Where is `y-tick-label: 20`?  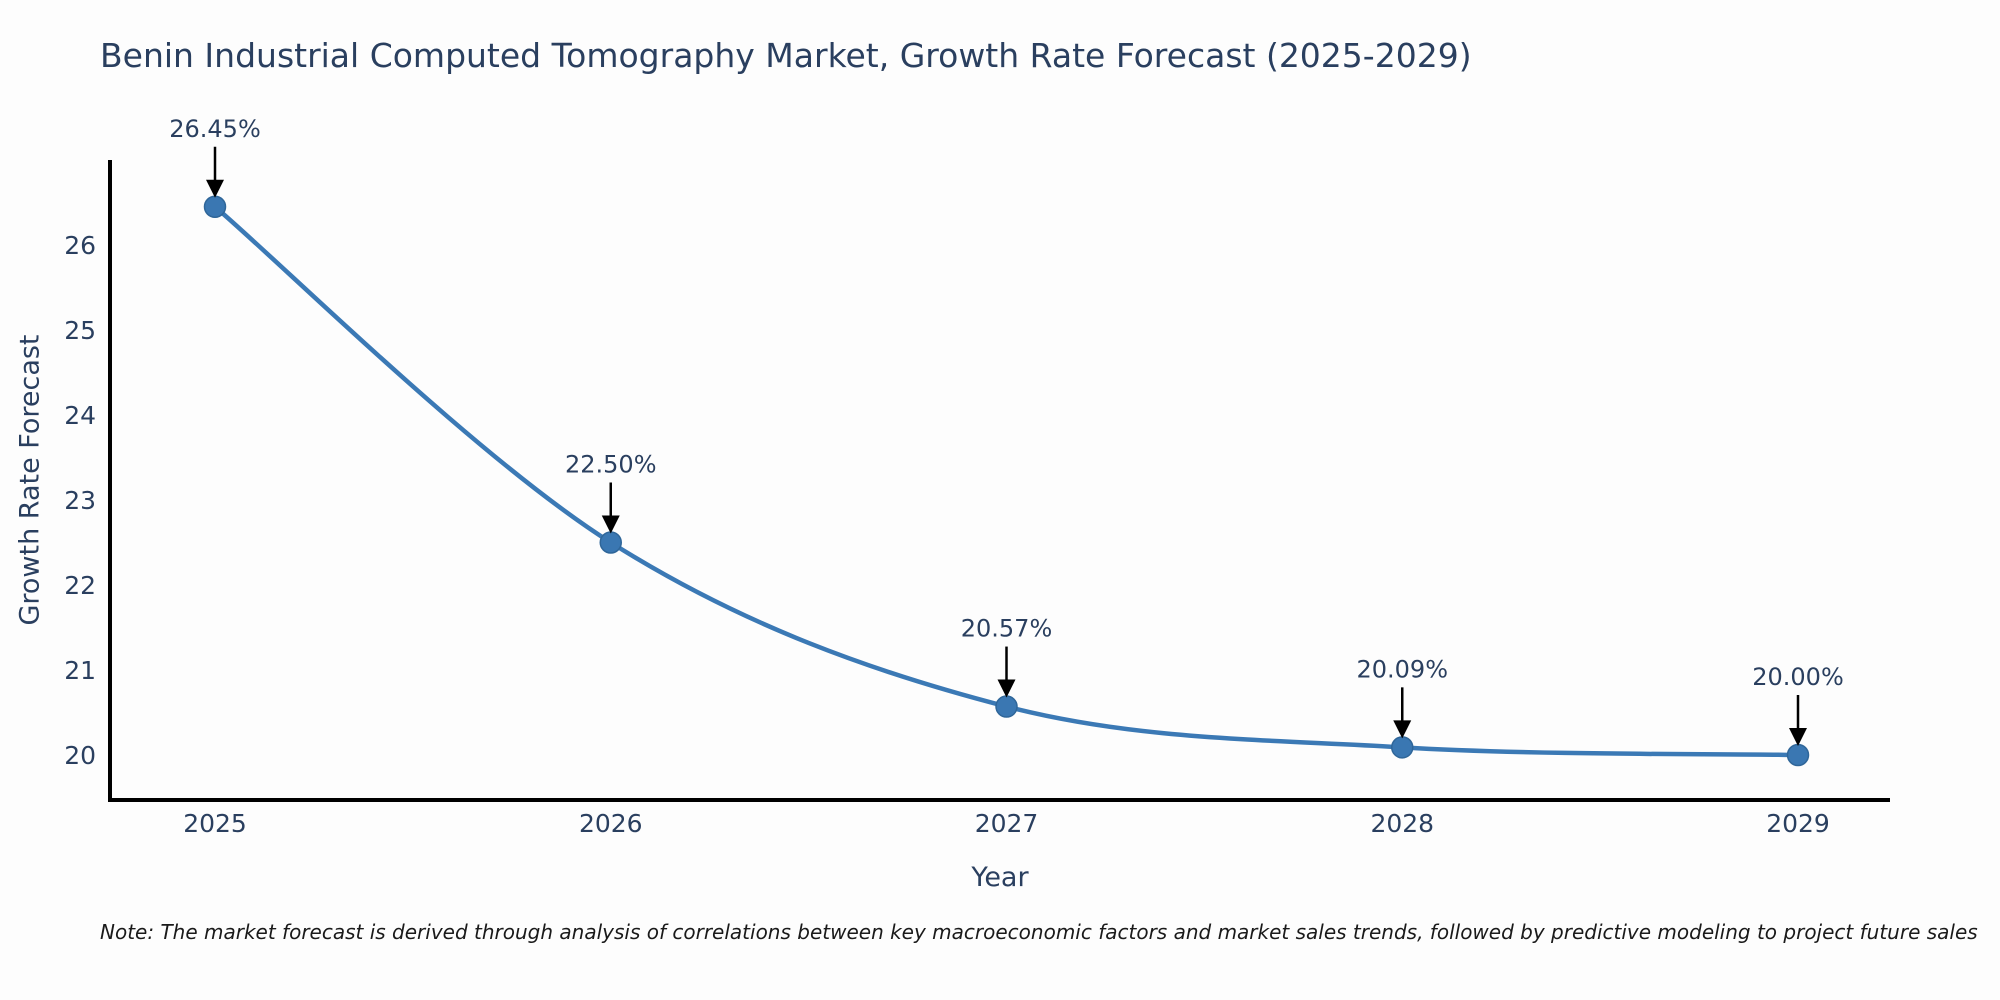
y-tick-label: 20 is located at coordinates (80, 755).